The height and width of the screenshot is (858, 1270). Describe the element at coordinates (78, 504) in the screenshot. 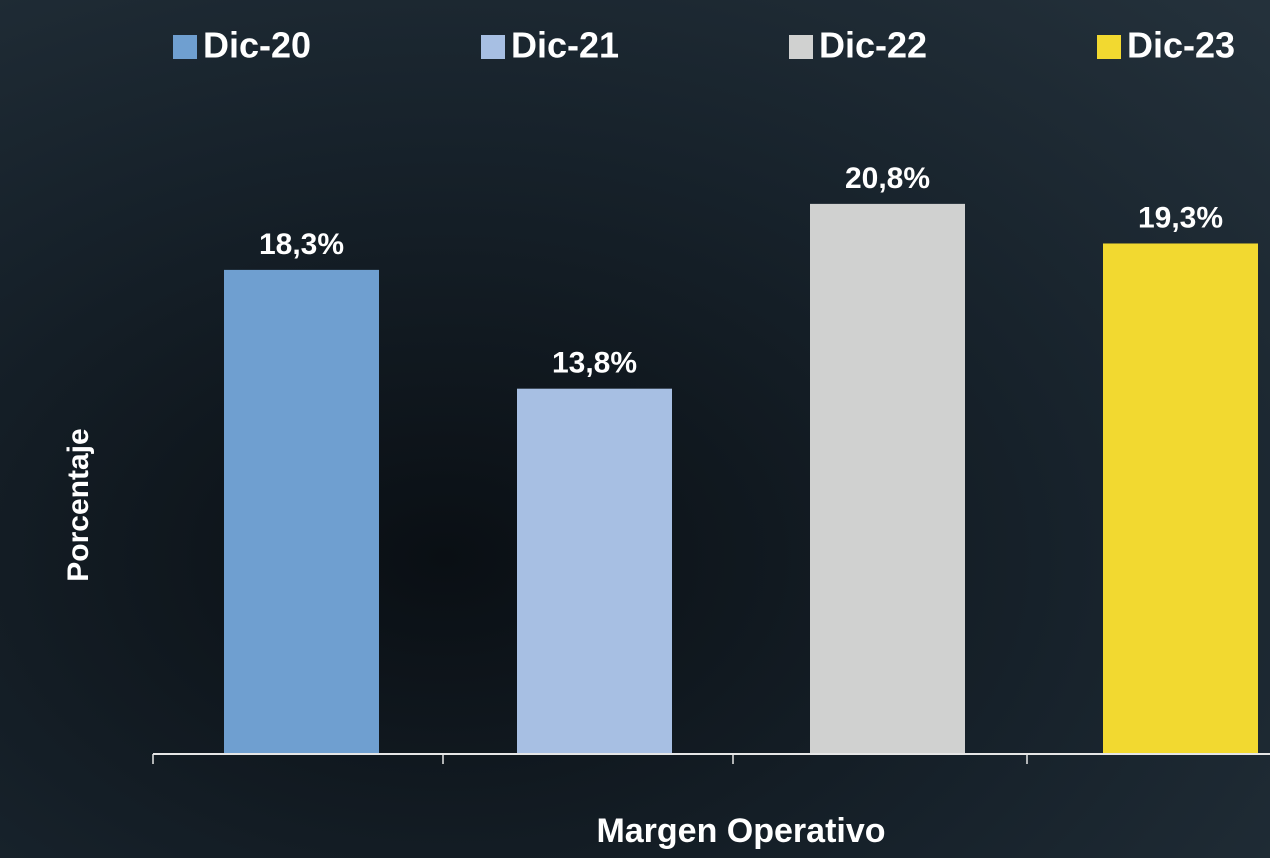

I see `y-axis-label: Porcentaje` at that location.